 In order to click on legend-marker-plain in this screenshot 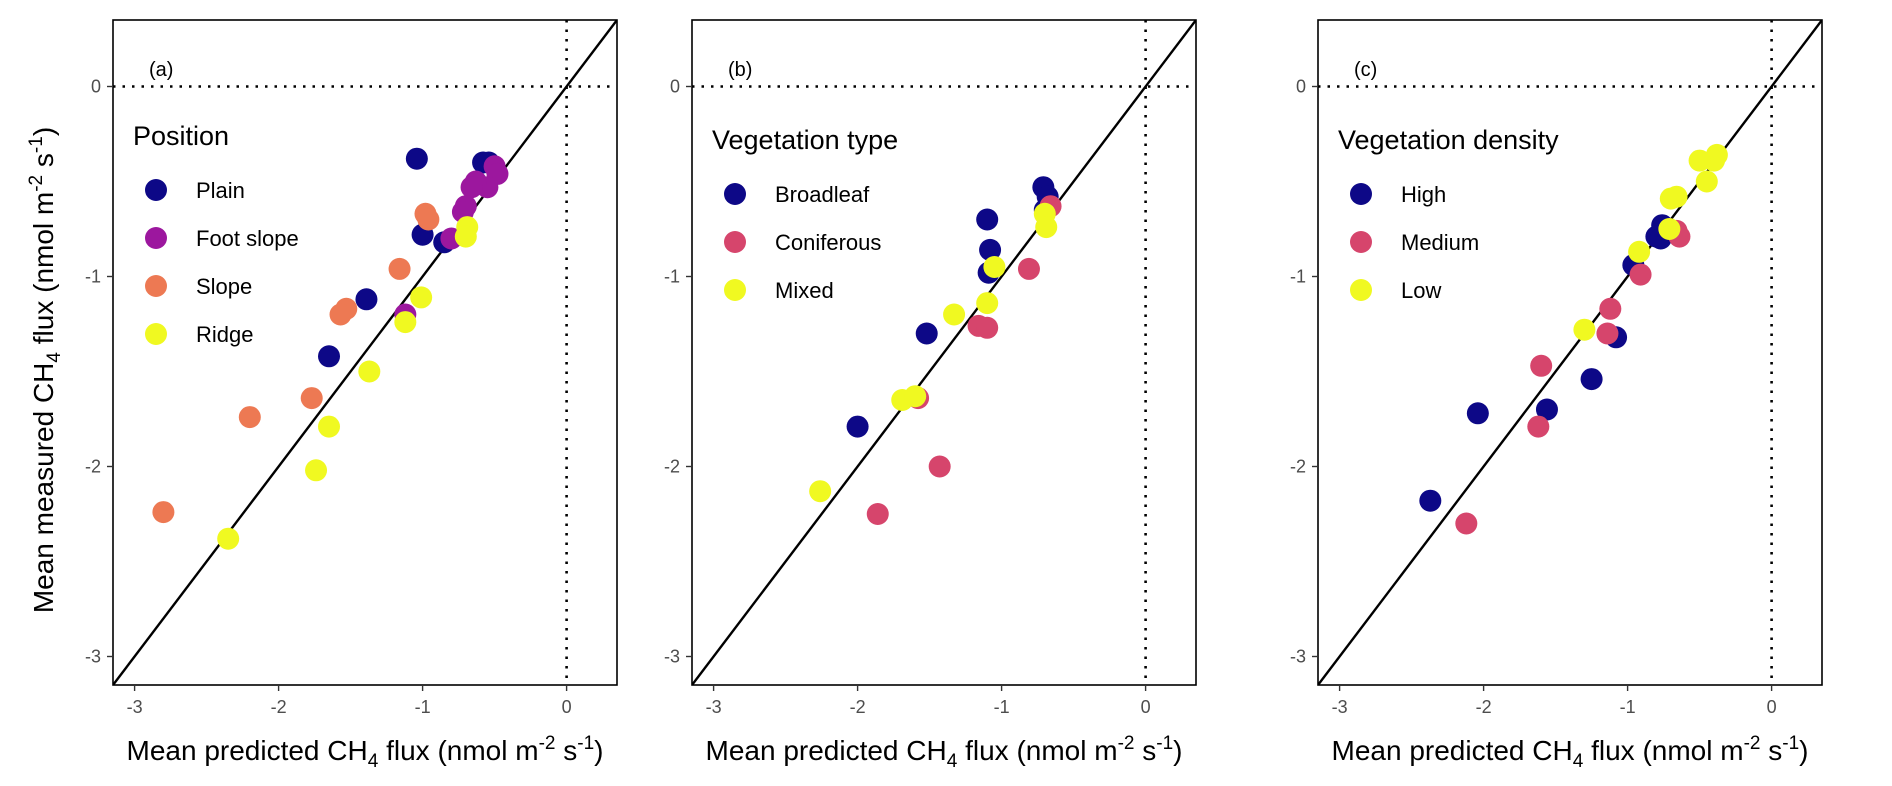, I will do `click(156, 190)`.